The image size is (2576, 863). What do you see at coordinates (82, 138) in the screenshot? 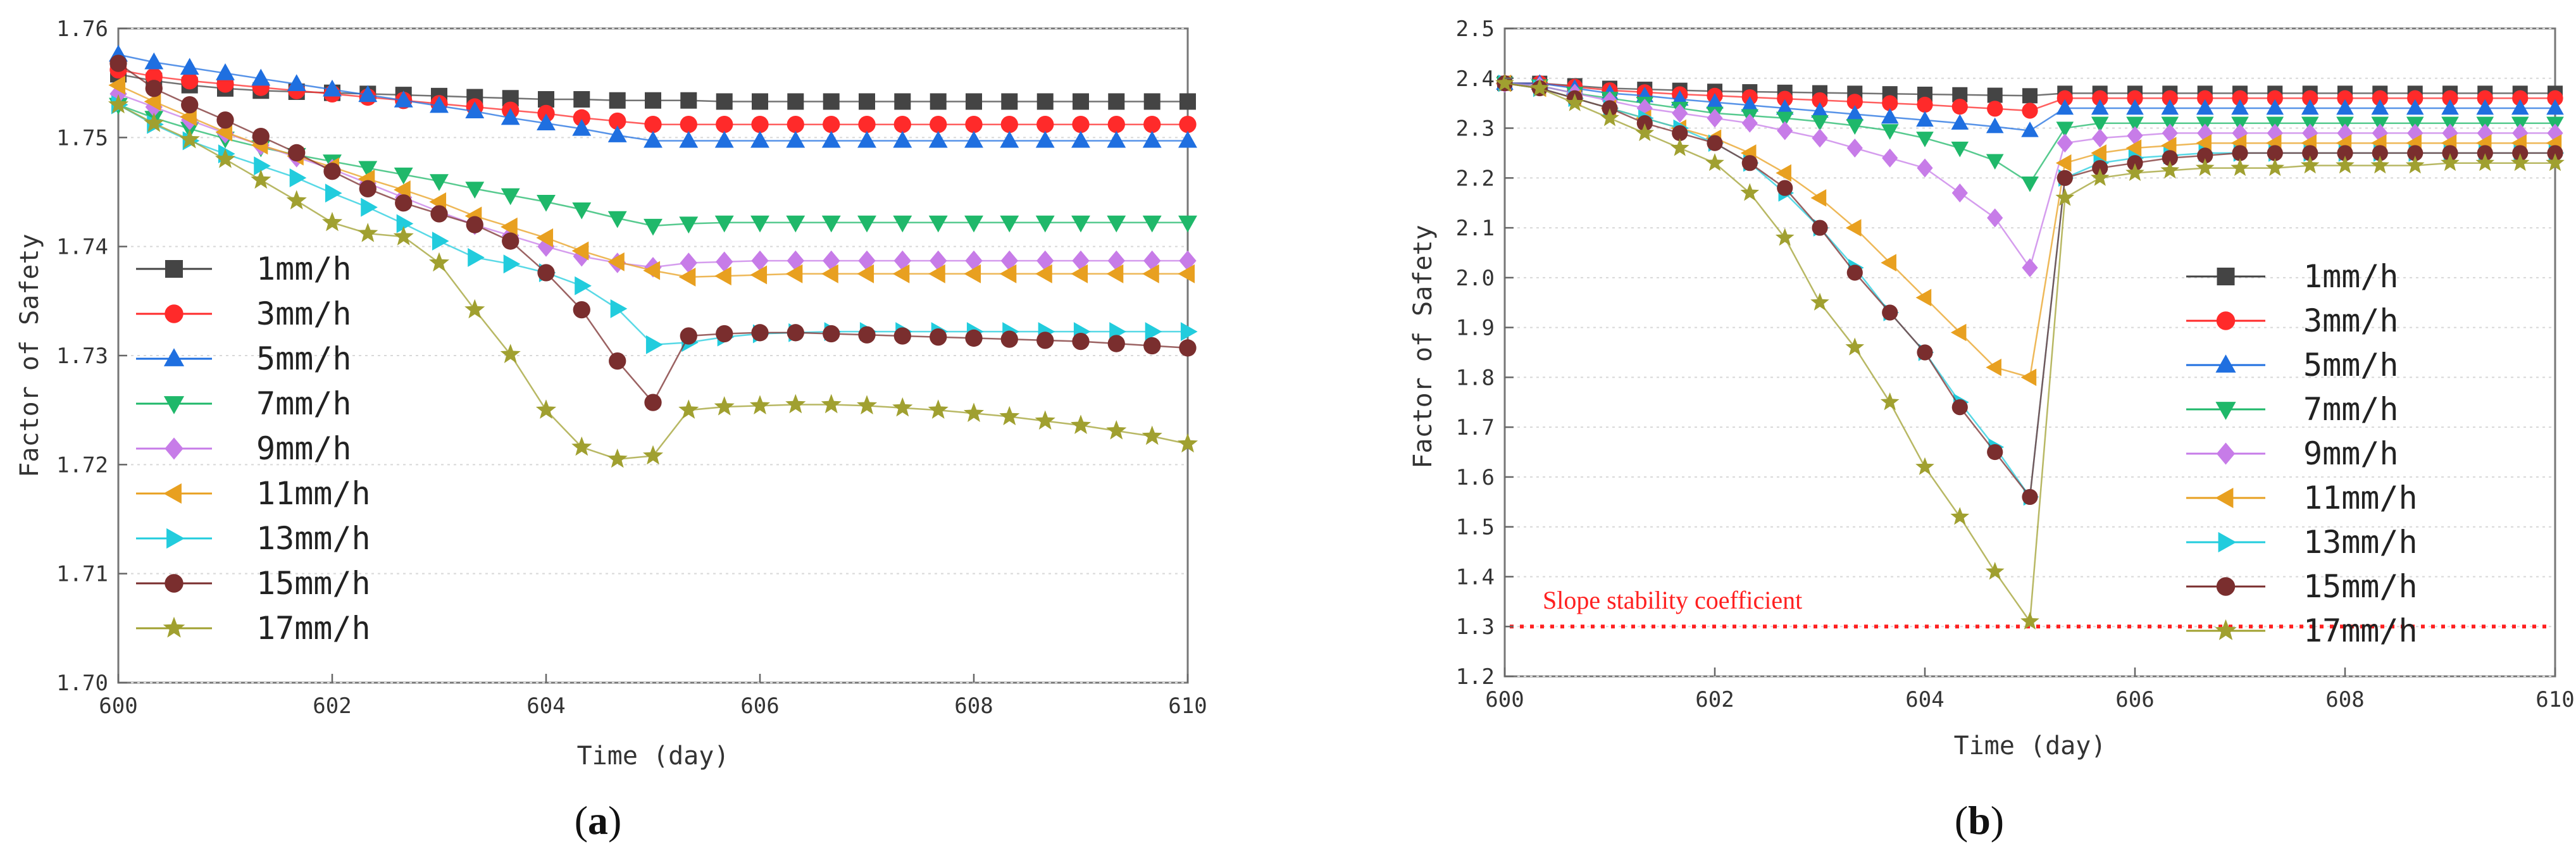
I see `y-tick-label: 1.75` at bounding box center [82, 138].